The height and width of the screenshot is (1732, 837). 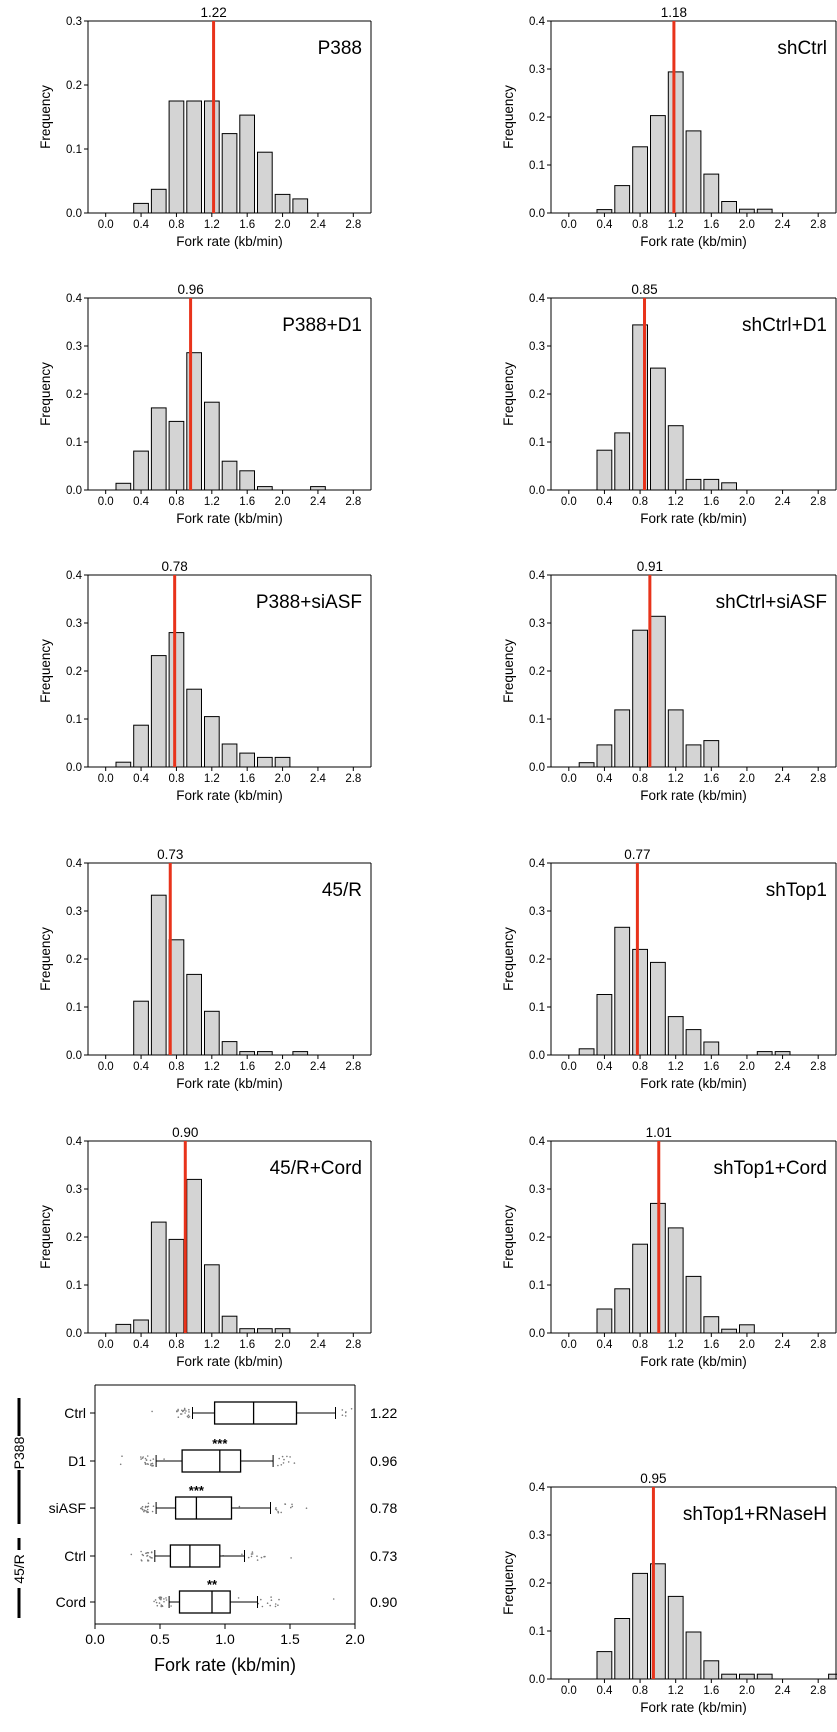 I want to click on row-label: Cord, so click(x=71, y=1602).